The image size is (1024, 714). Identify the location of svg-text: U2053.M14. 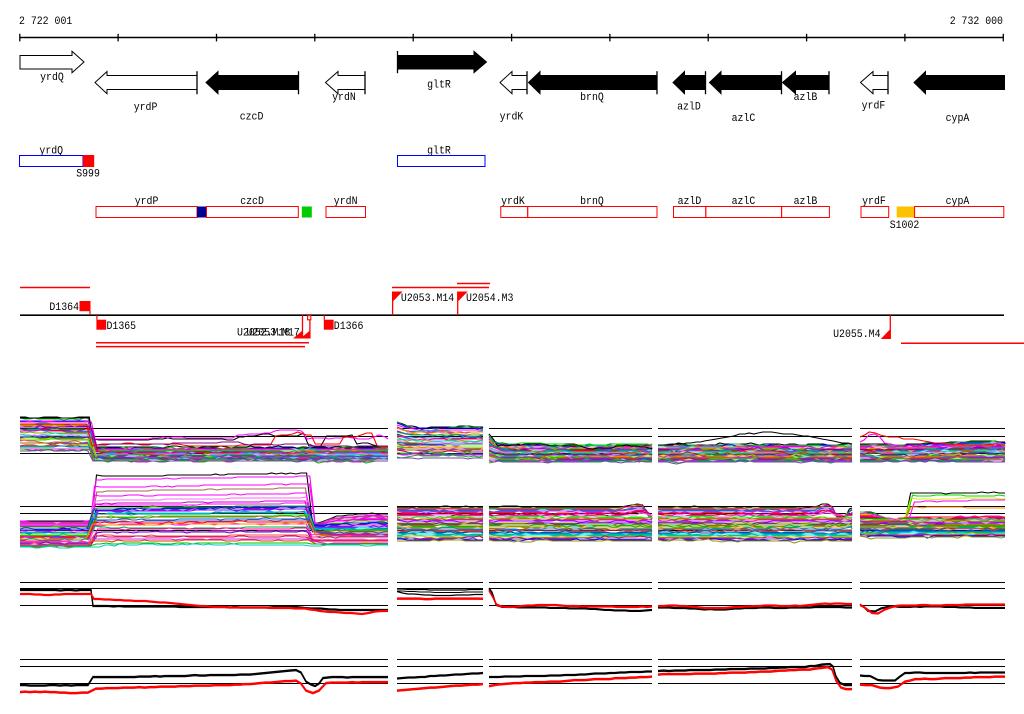
(428, 299).